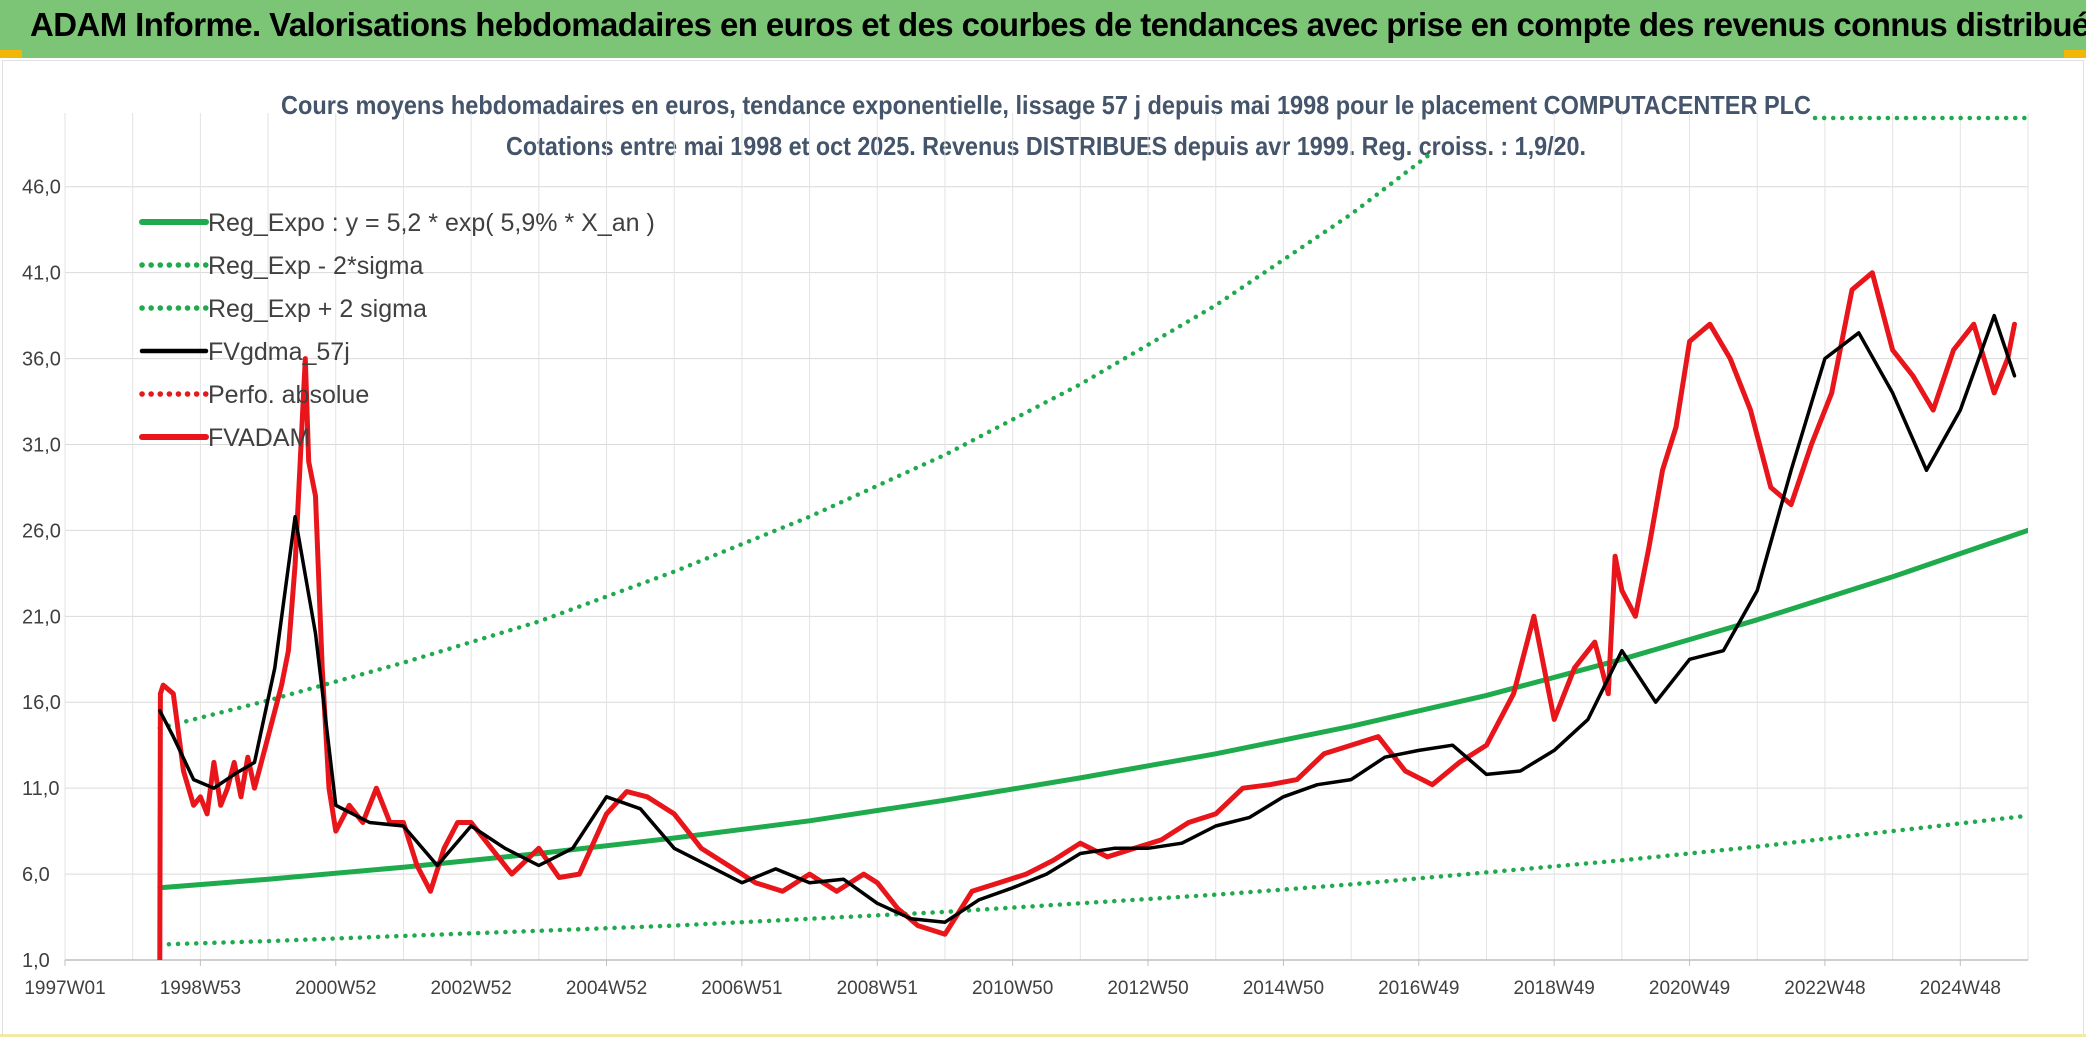 The width and height of the screenshot is (2086, 1037). What do you see at coordinates (317, 309) in the screenshot?
I see `legend-label: Reg_Exp + 2 sigma` at bounding box center [317, 309].